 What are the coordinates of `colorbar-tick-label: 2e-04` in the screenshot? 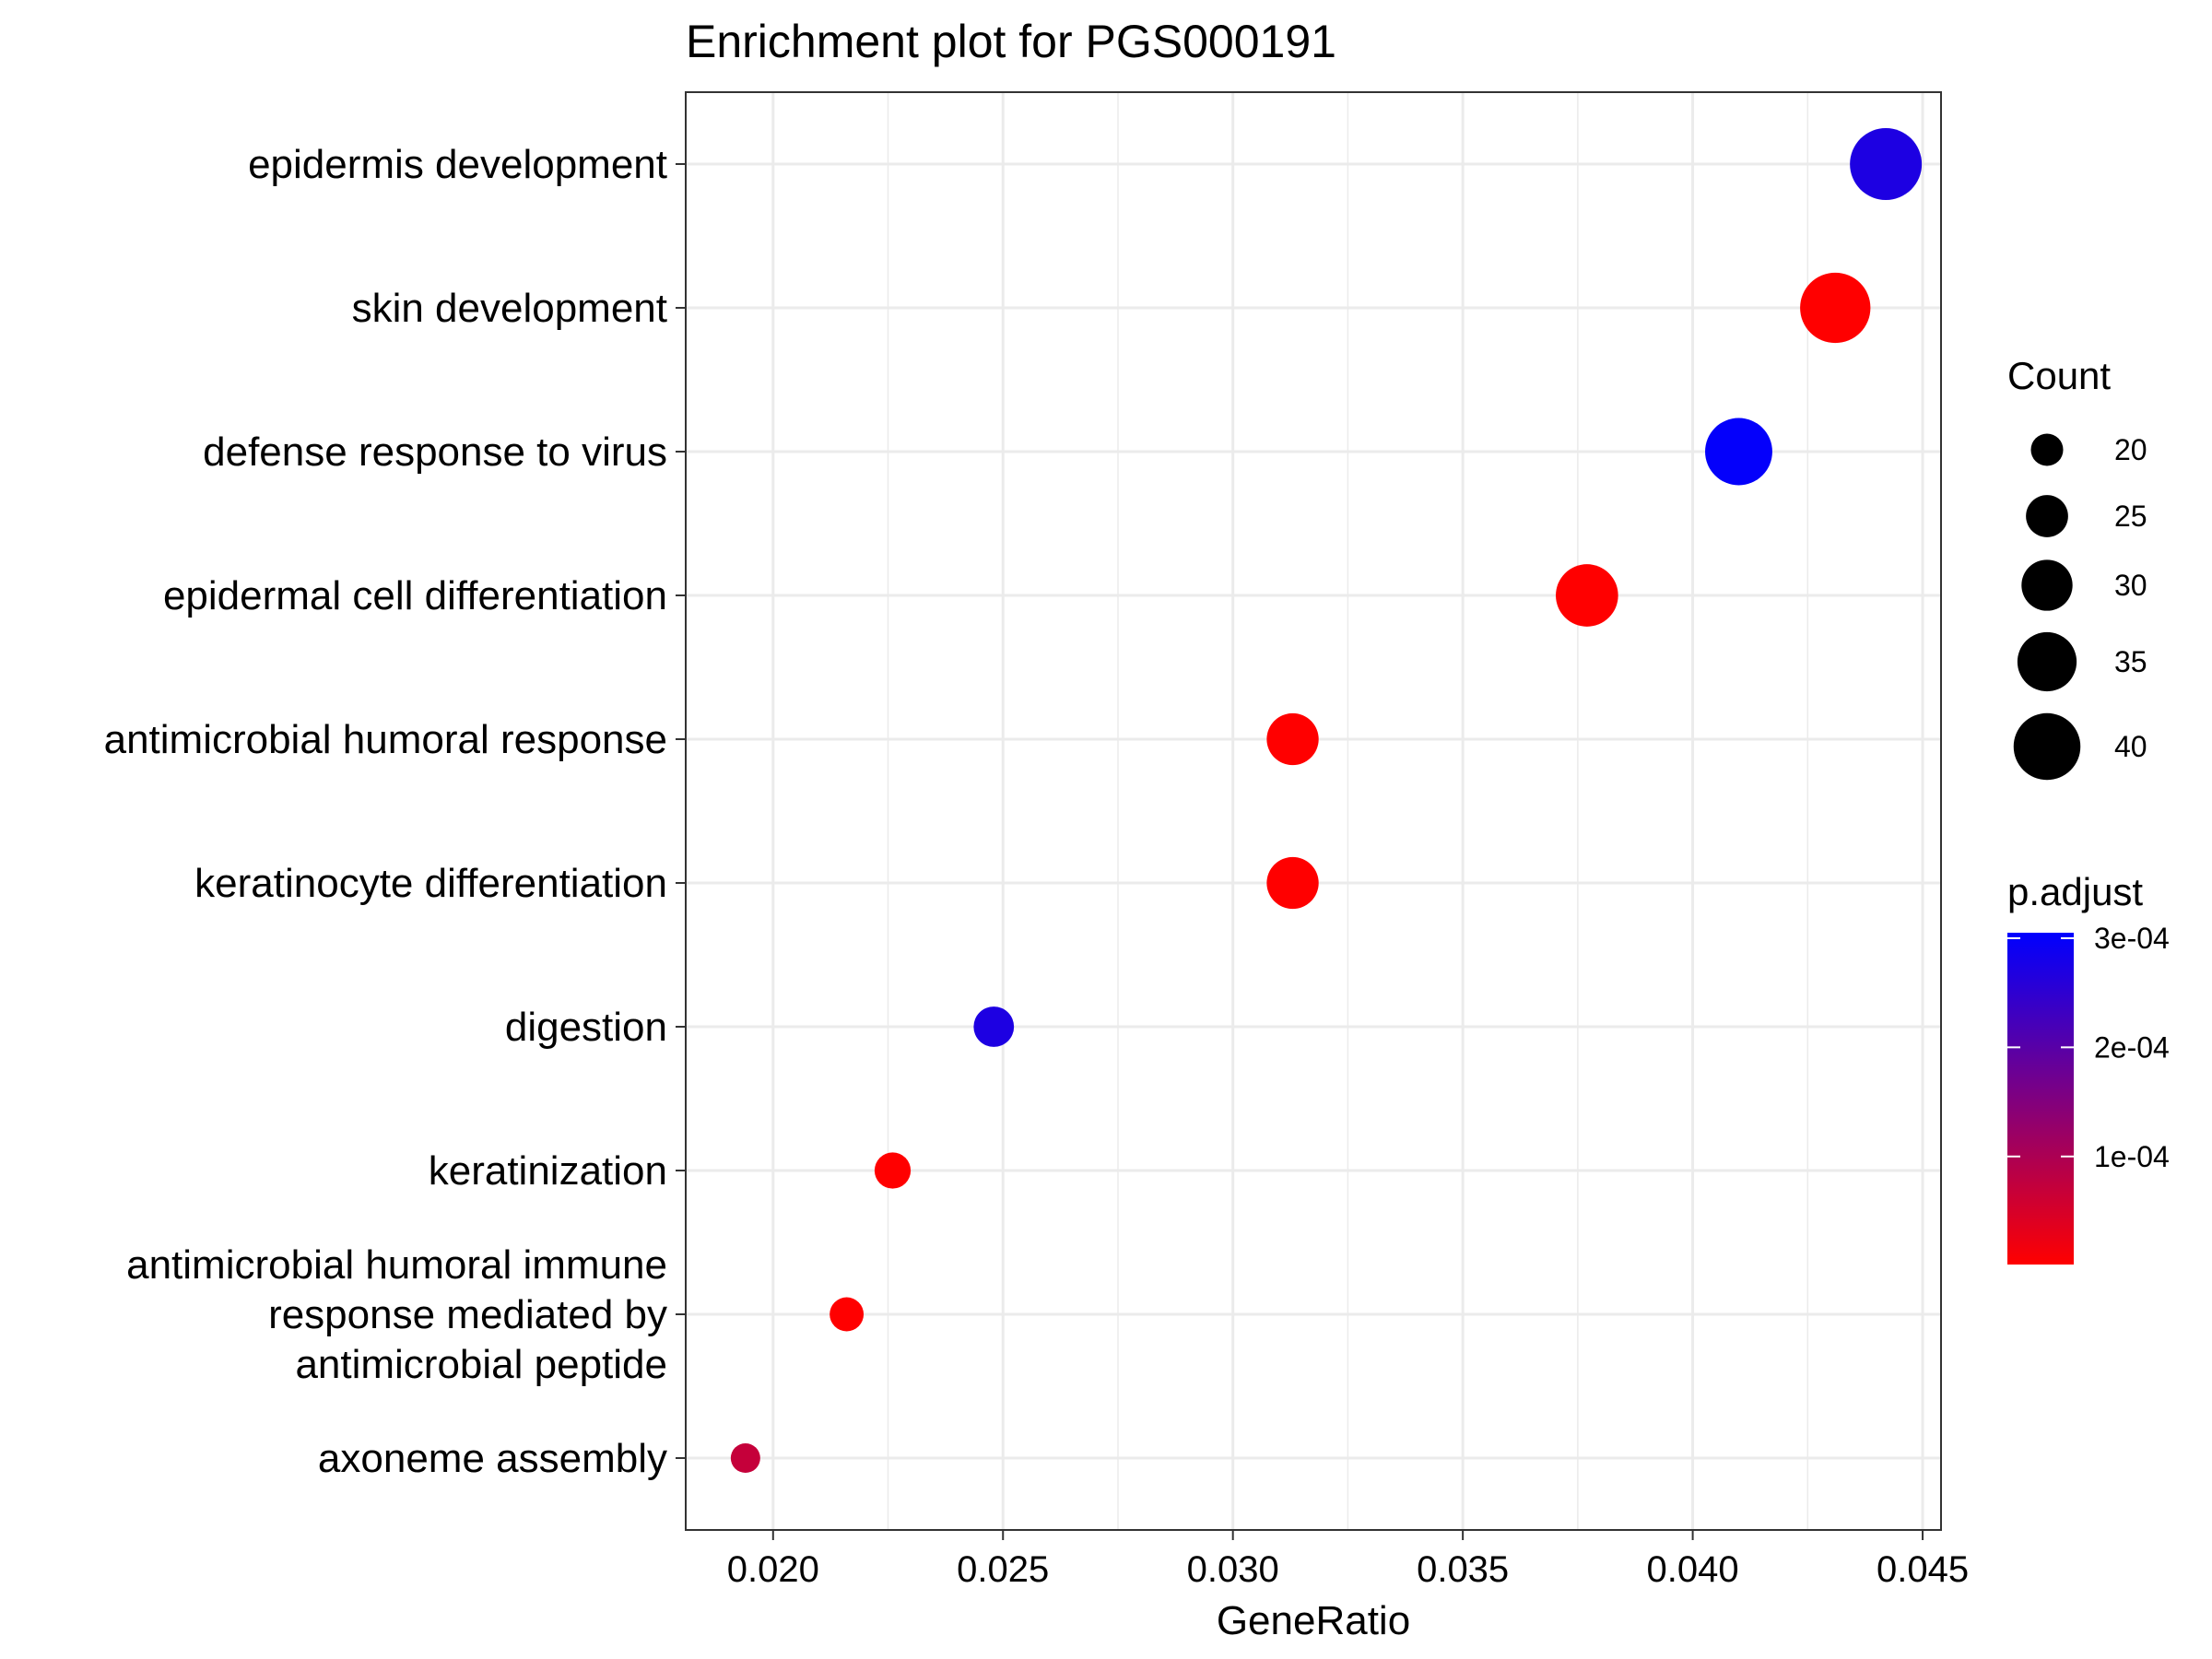 It's located at (2132, 1047).